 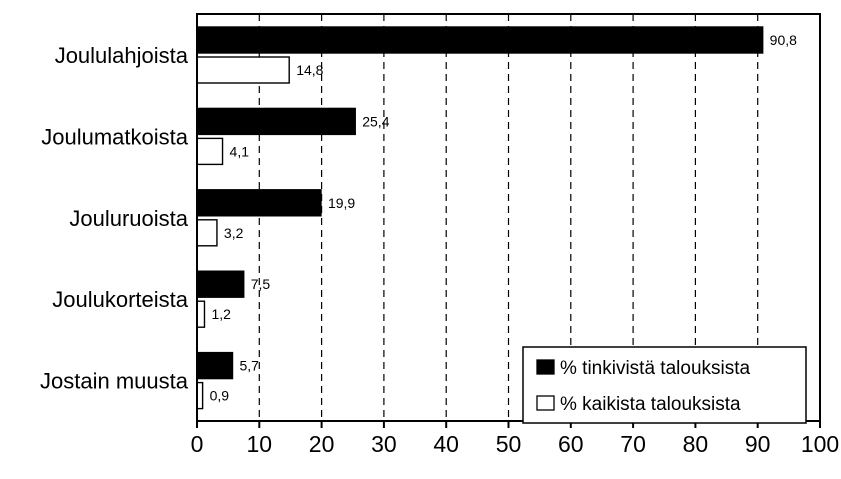 I want to click on data-label: 25,4, so click(x=375, y=121).